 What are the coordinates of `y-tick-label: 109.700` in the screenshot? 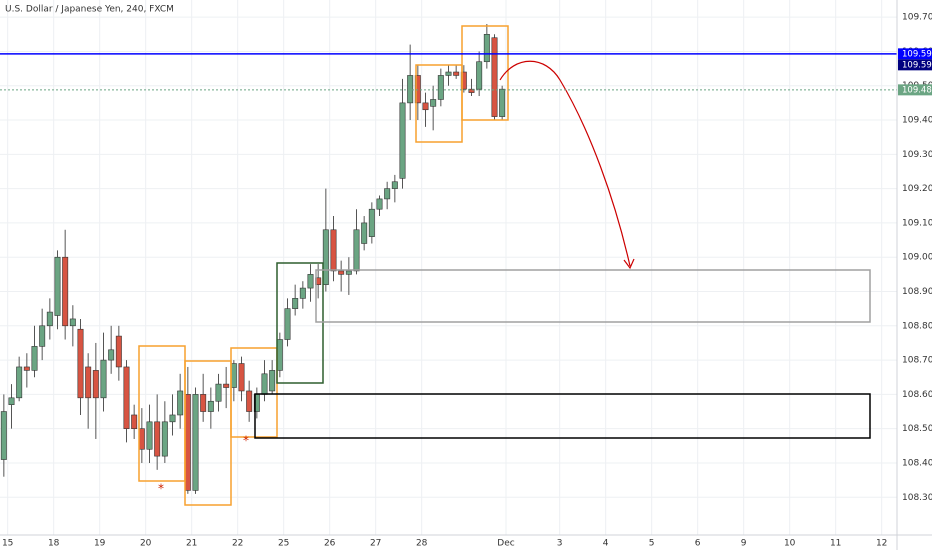 It's located at (917, 18).